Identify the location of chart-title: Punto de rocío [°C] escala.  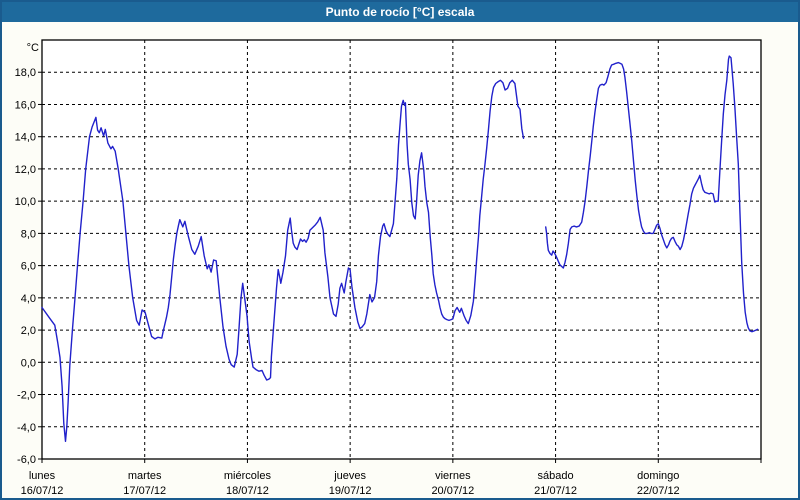
(400, 12).